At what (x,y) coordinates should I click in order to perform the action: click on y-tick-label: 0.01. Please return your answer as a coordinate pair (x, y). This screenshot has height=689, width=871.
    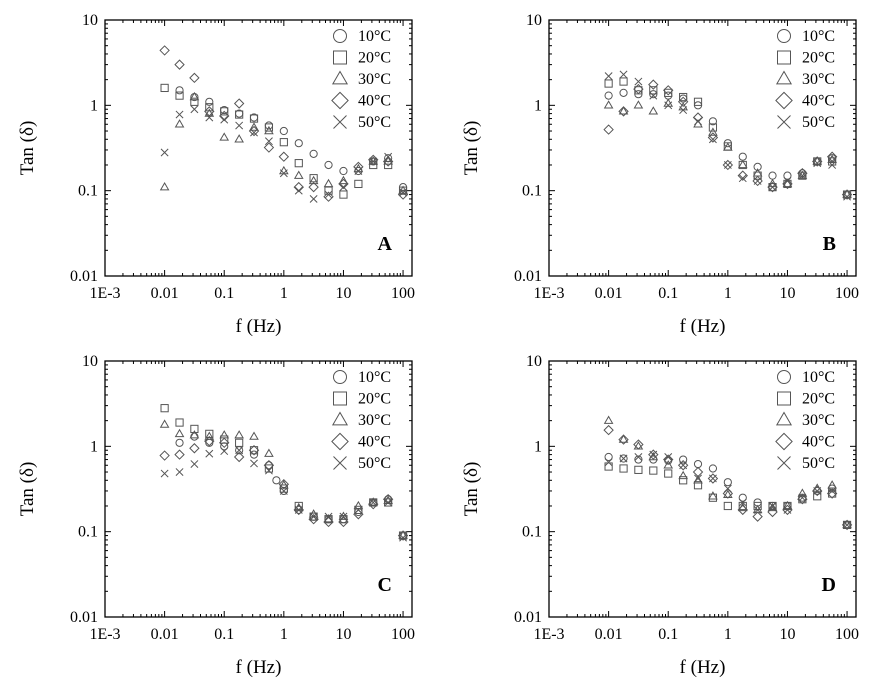
    Looking at the image, I should click on (528, 276).